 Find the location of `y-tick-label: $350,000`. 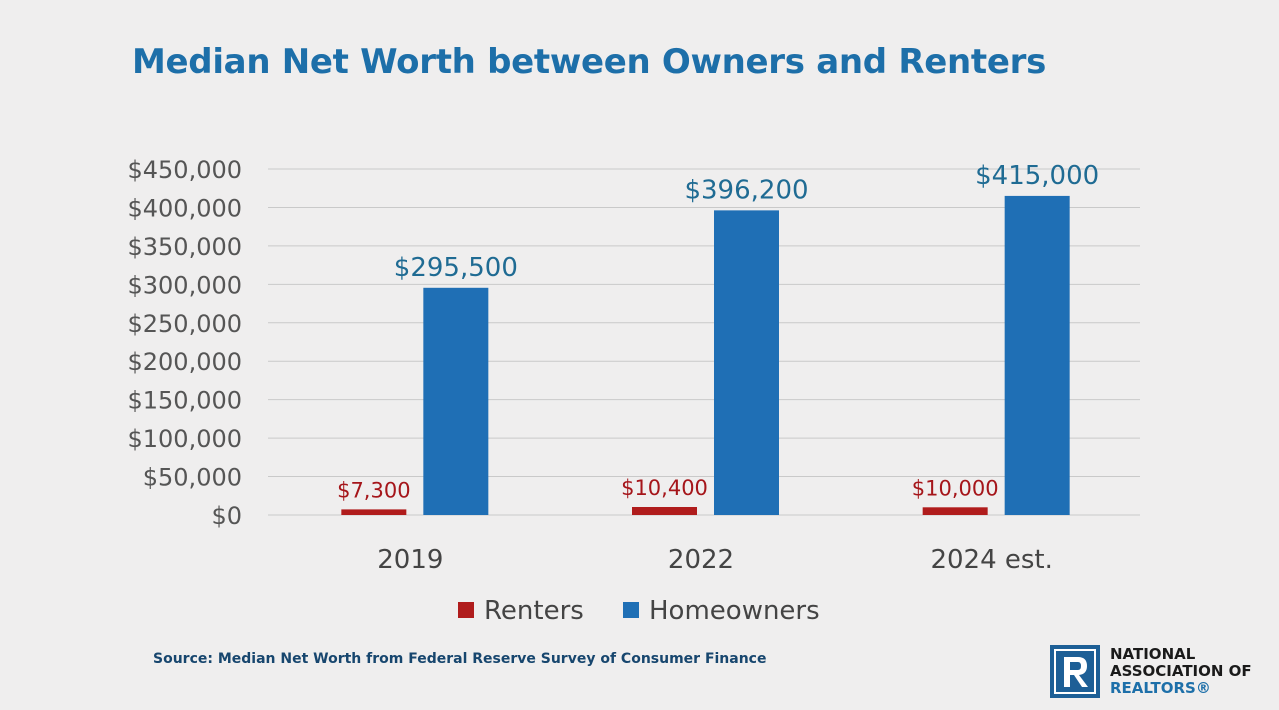

y-tick-label: $350,000 is located at coordinates (184, 247).